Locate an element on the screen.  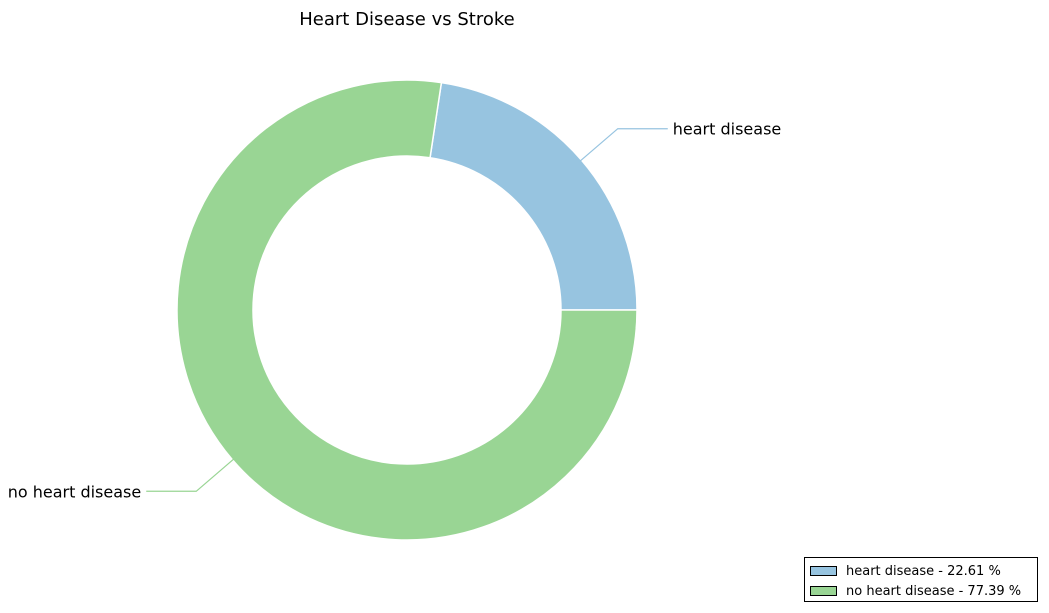
legend-item-no-heart-disease: no heart disease - 77.39 % is located at coordinates (923, 591).